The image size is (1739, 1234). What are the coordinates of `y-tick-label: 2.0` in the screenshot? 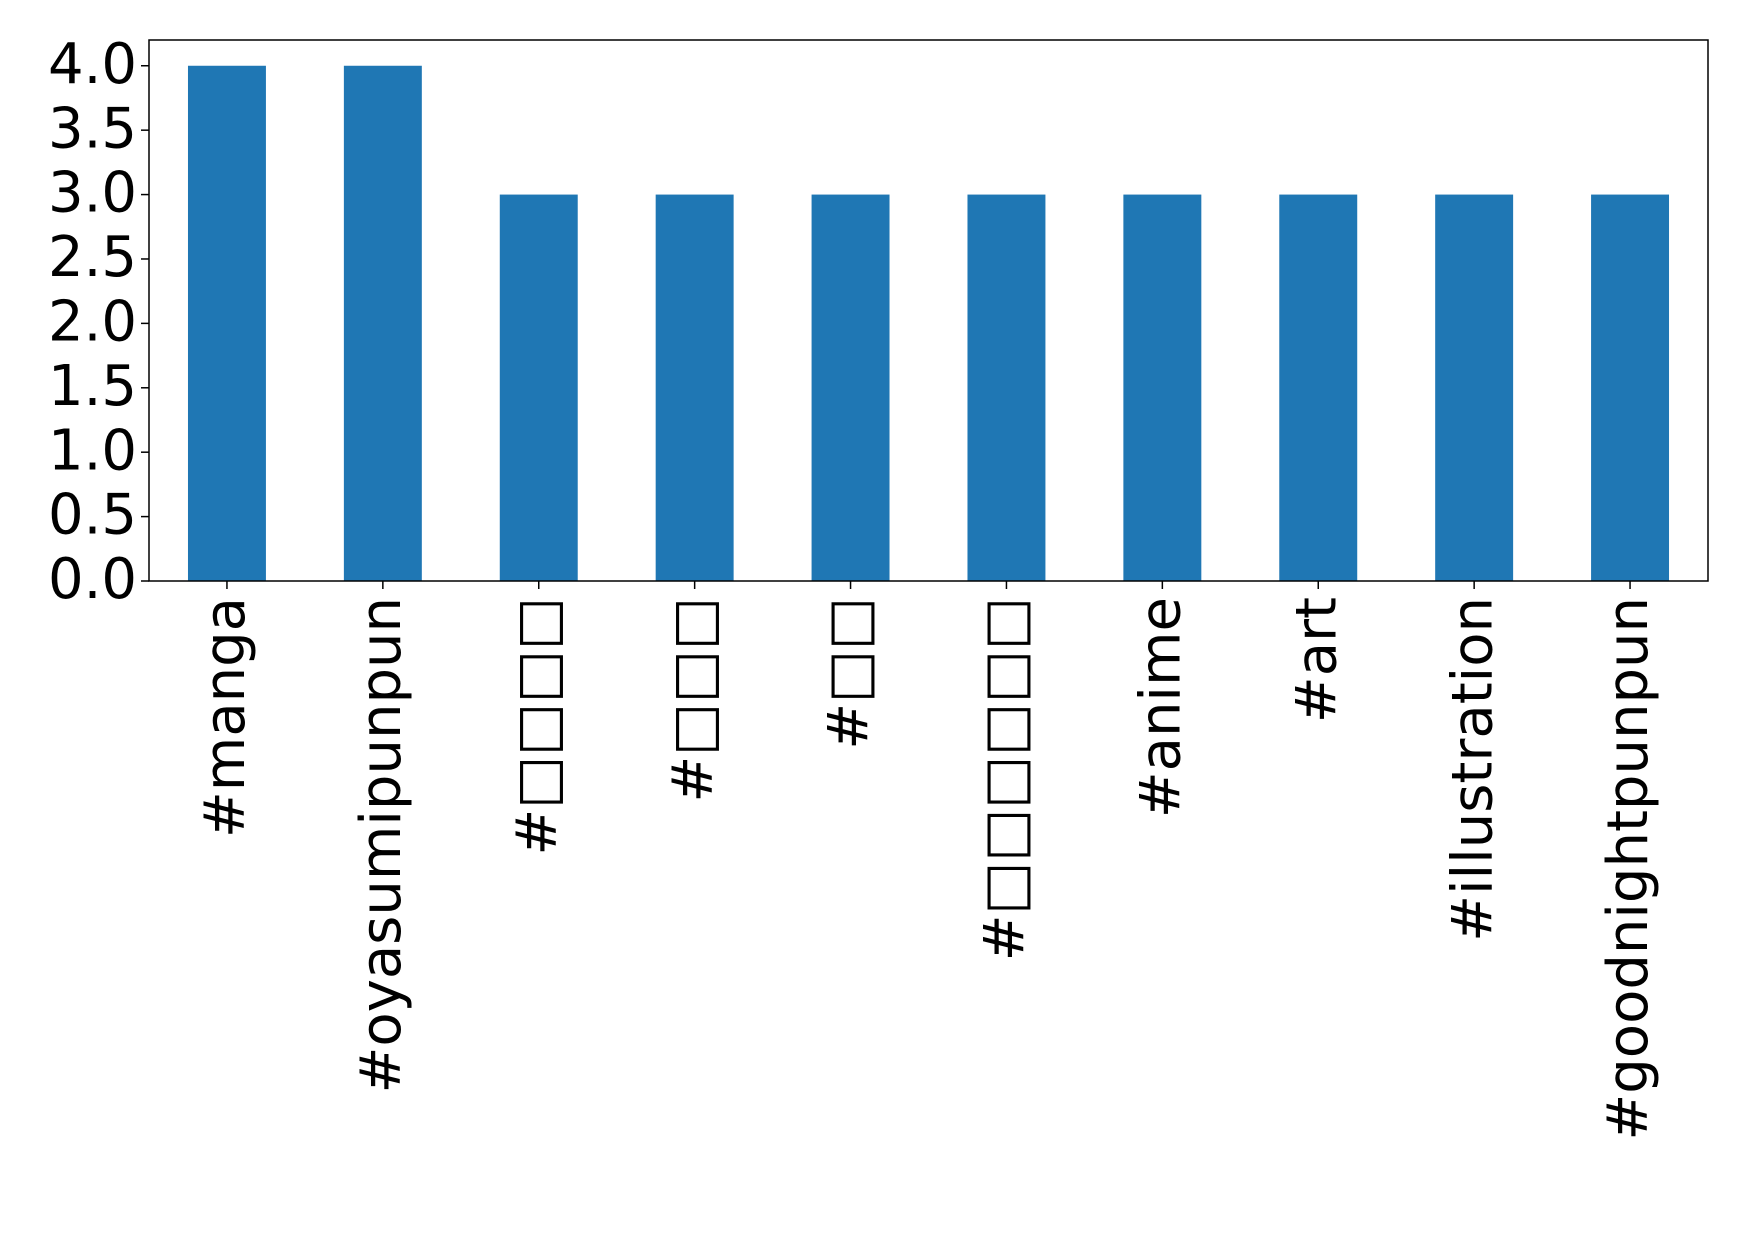 It's located at (92, 322).